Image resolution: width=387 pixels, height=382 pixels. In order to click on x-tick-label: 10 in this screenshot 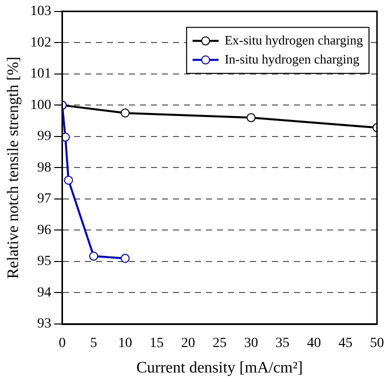, I will do `click(125, 344)`.